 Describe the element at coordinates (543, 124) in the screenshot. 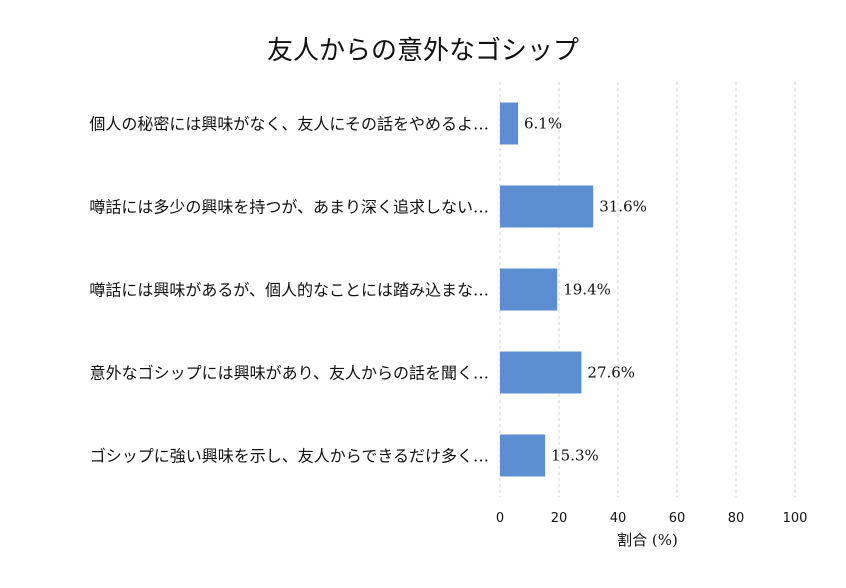

I see `value-label: 6.1%` at that location.